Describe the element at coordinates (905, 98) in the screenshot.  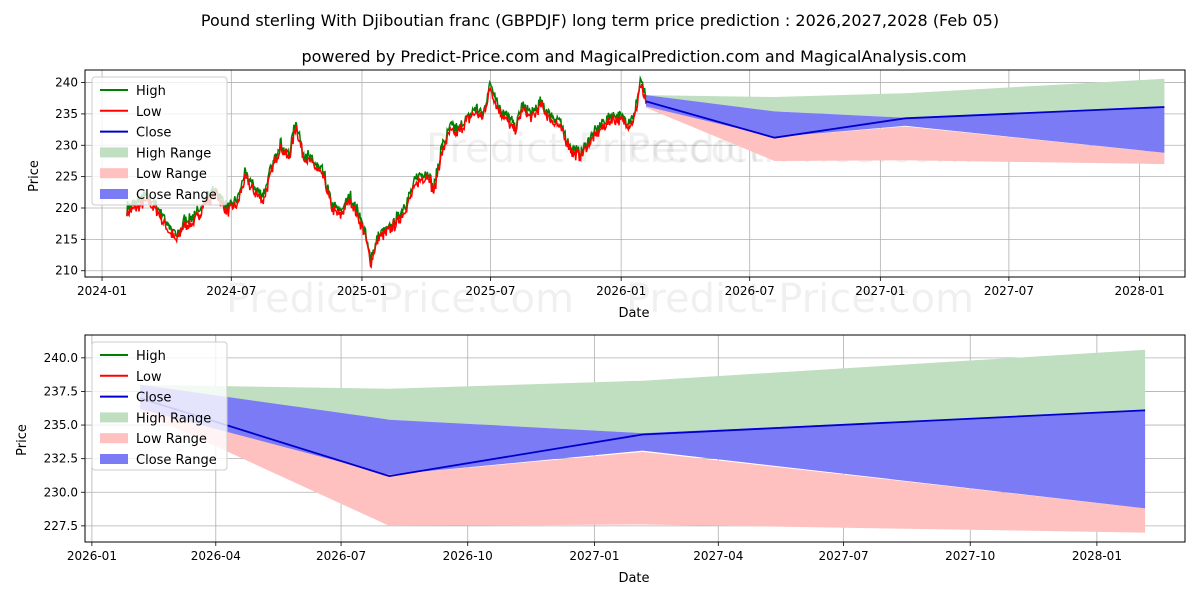
I see `top-high-range-area` at that location.